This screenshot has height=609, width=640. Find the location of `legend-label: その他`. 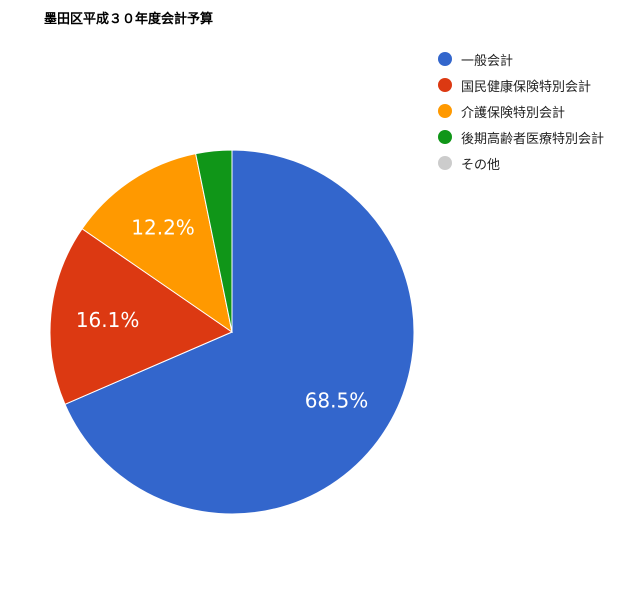

legend-label: その他 is located at coordinates (481, 165).